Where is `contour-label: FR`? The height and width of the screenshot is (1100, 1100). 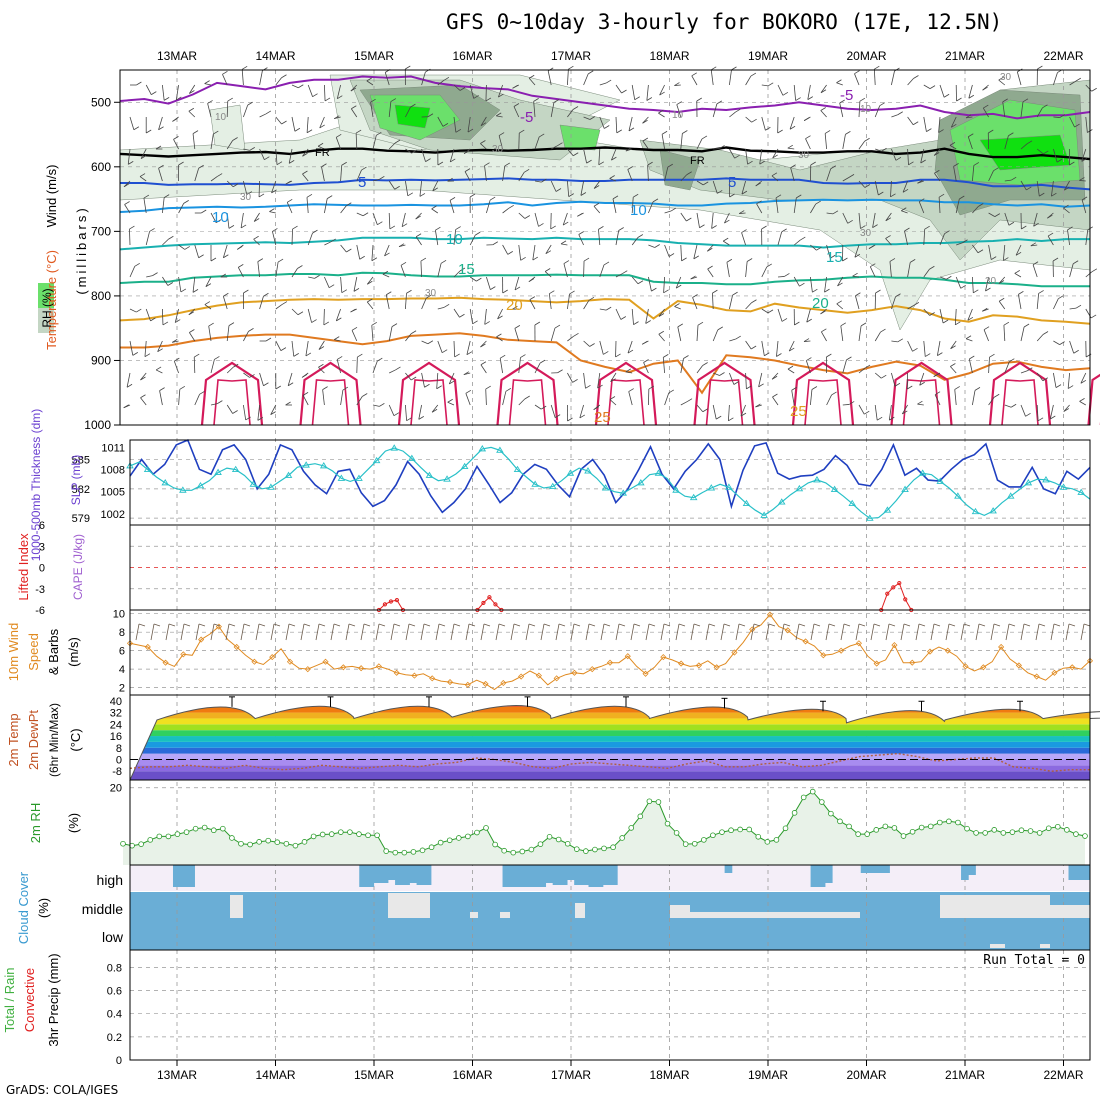 contour-label: FR is located at coordinates (697, 161).